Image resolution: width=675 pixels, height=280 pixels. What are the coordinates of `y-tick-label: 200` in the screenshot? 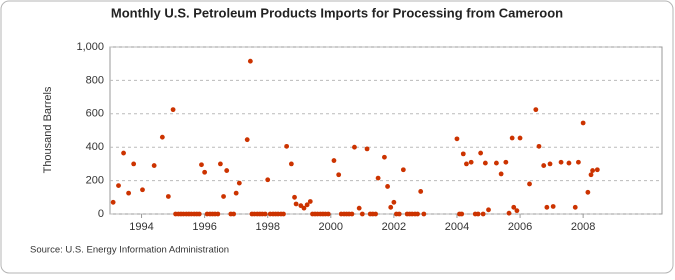 It's located at (95, 181).